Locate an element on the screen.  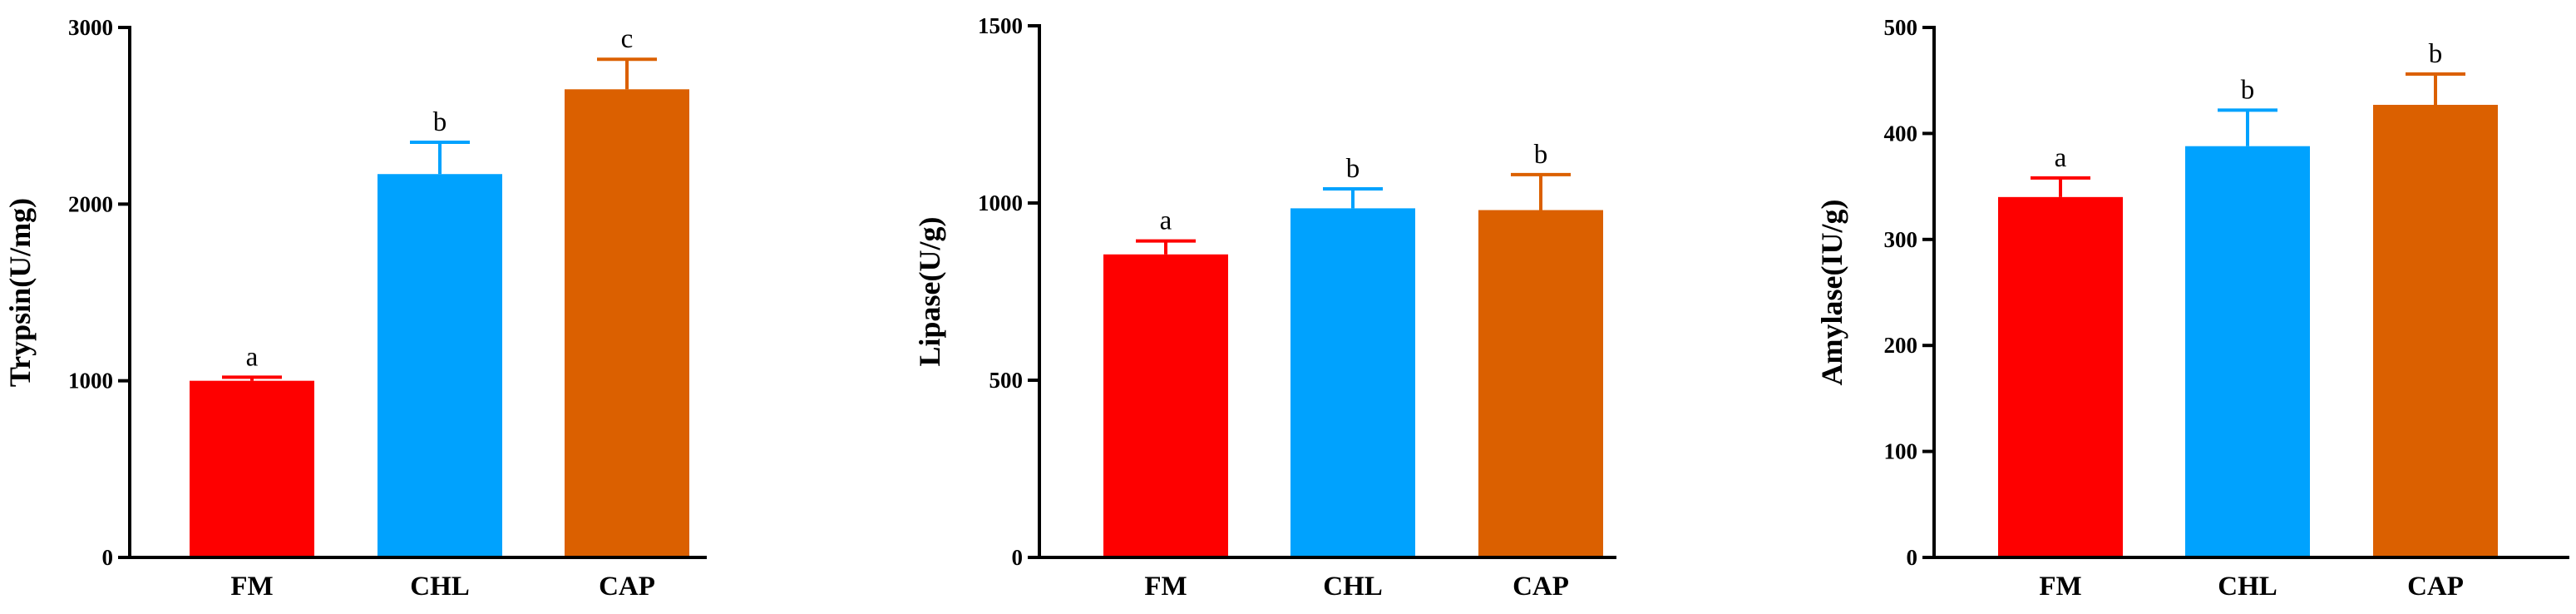
y-tick-label: 400 is located at coordinates (1901, 133).